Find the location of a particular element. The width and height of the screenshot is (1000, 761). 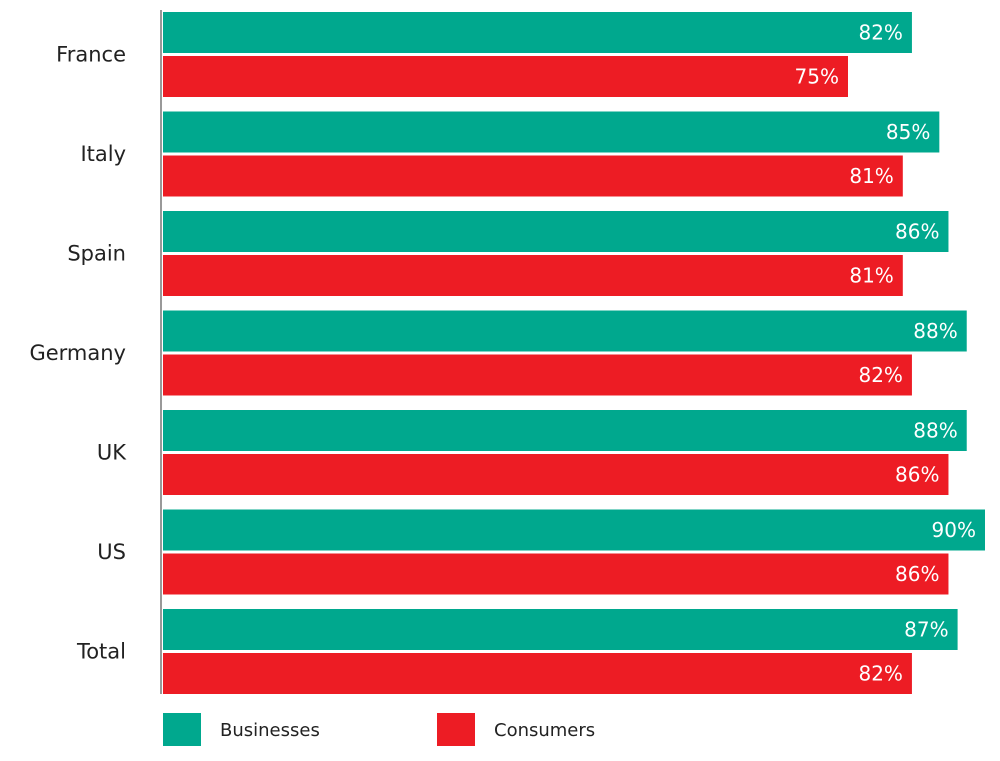

legend: Businesses Consumers is located at coordinates (379, 729).